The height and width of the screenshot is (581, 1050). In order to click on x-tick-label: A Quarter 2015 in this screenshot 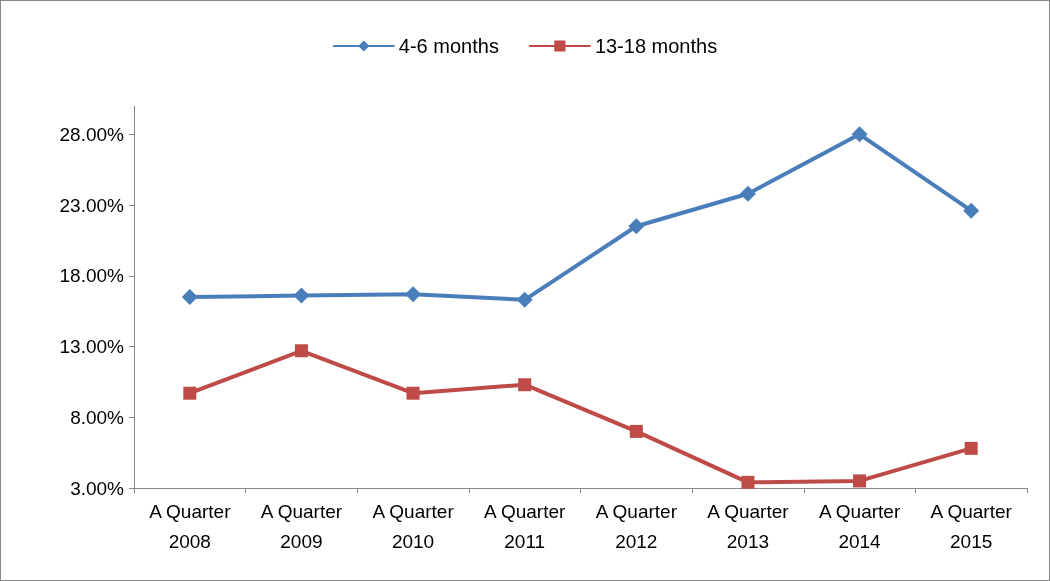, I will do `click(971, 526)`.